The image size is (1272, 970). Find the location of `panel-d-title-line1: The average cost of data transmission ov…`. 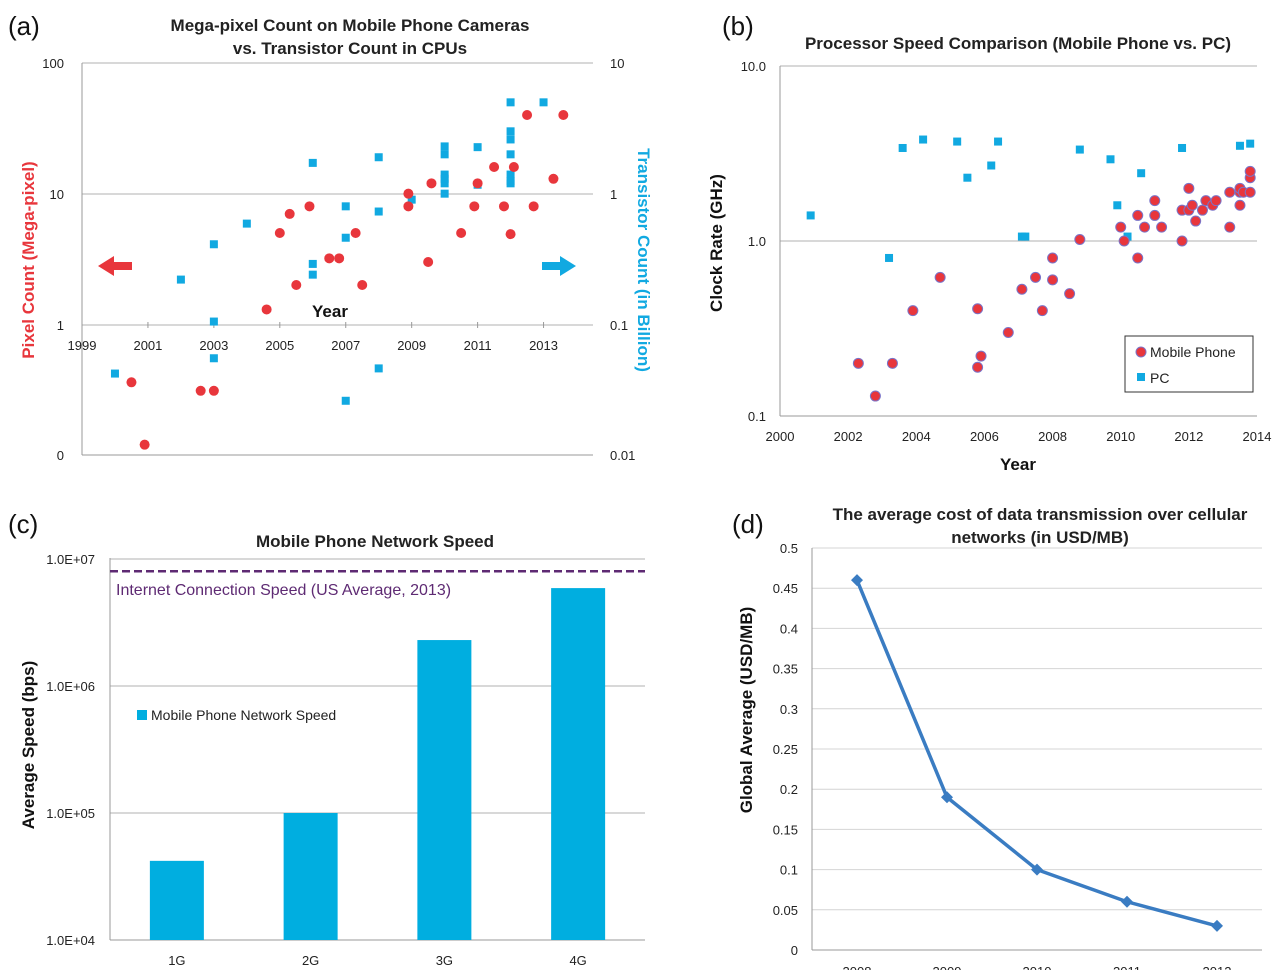

panel-d-title-line1: The average cost of data transmission ov… is located at coordinates (1040, 514).